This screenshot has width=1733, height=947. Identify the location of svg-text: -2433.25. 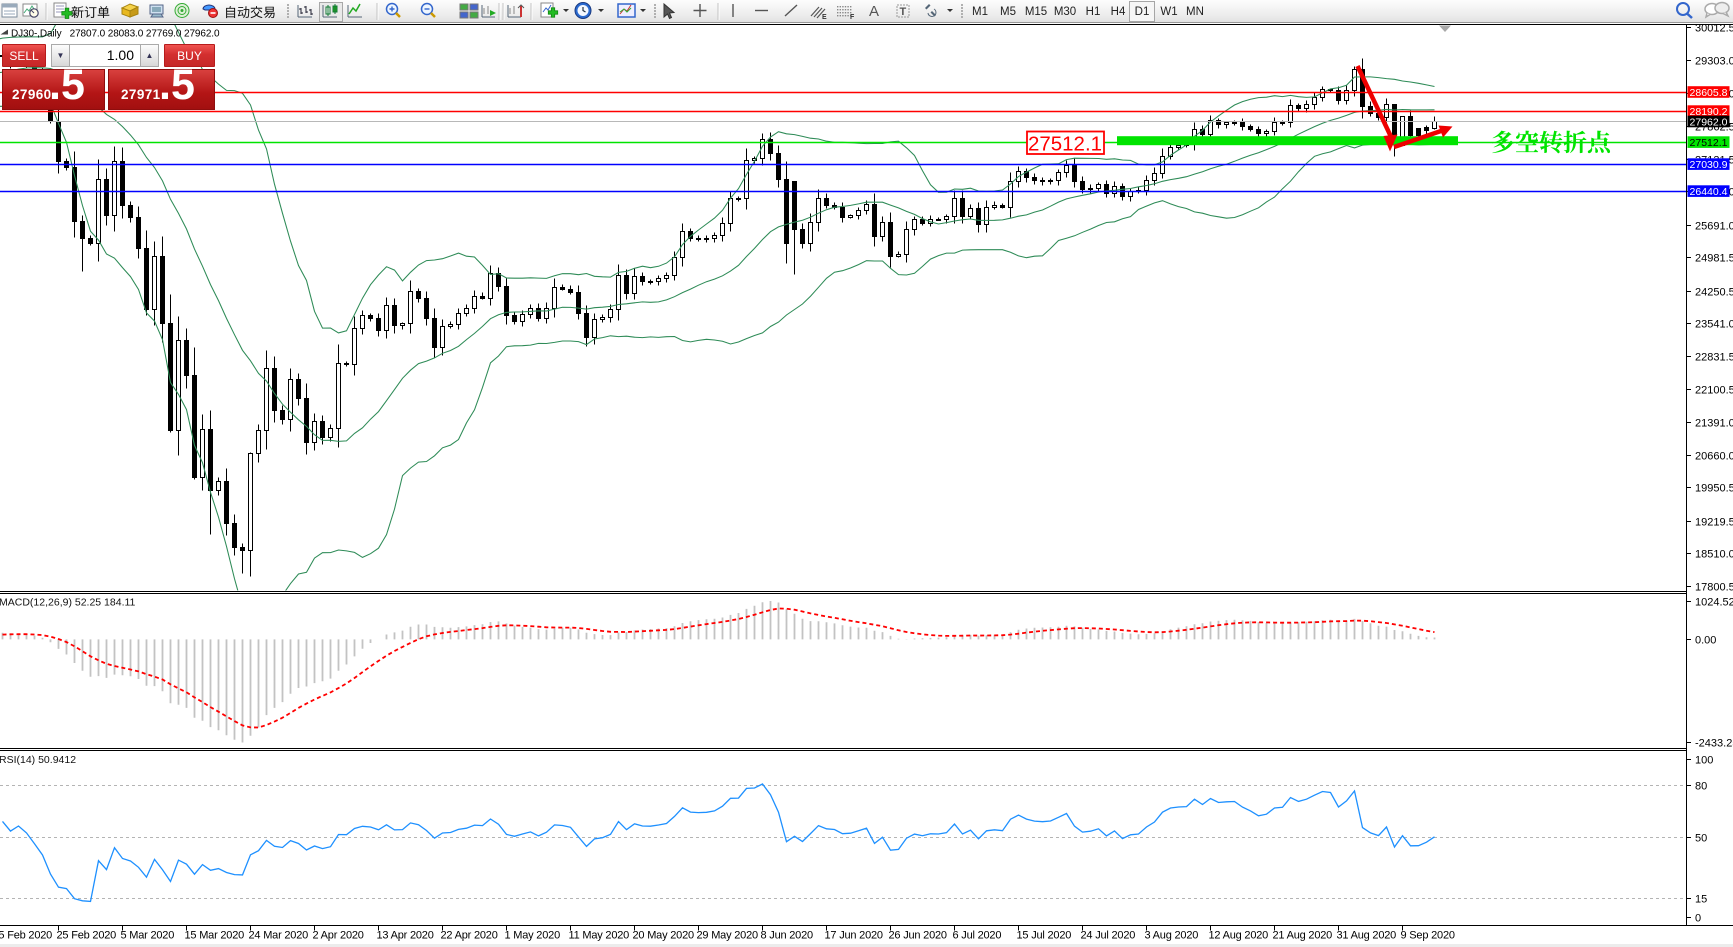
(1714, 744).